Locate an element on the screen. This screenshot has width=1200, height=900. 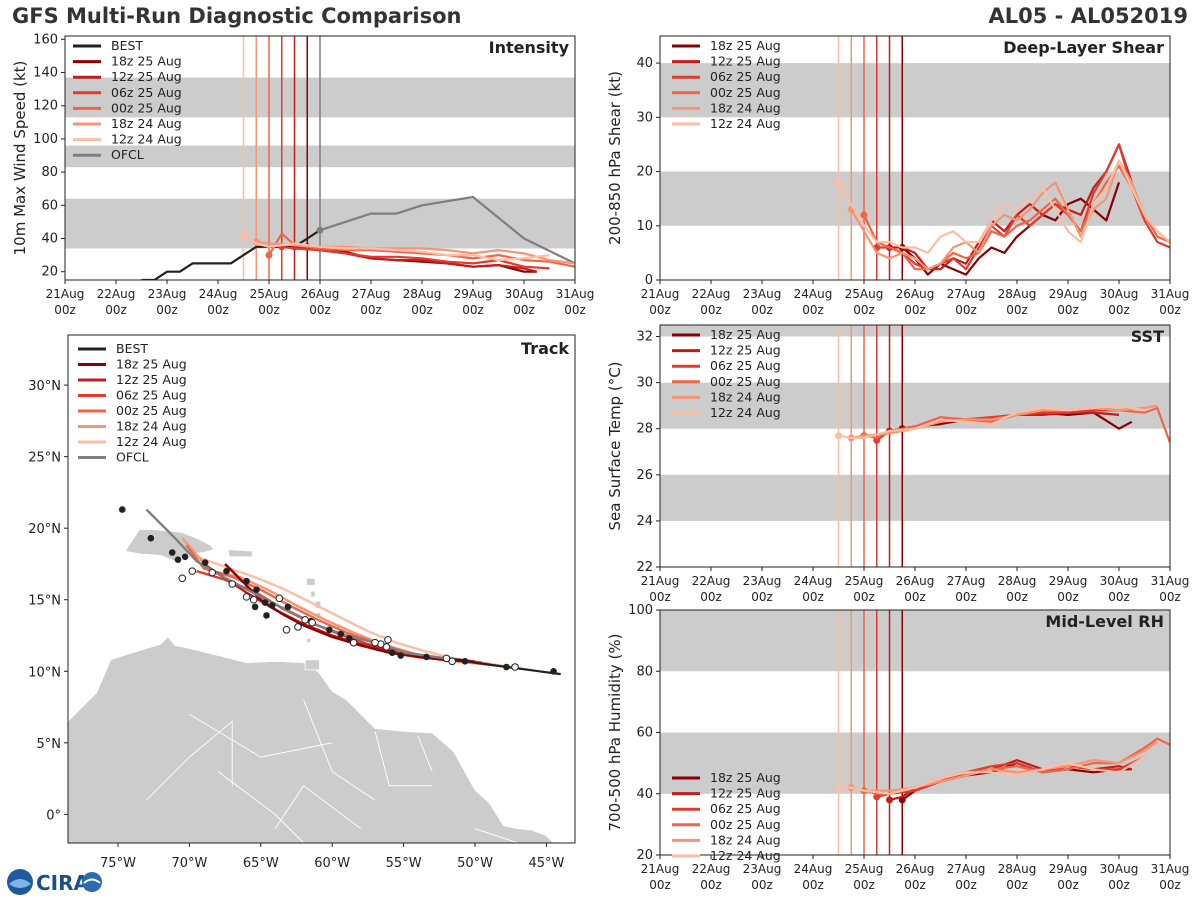
intensity-xtick-hour-5: 00z is located at coordinates (320, 310).